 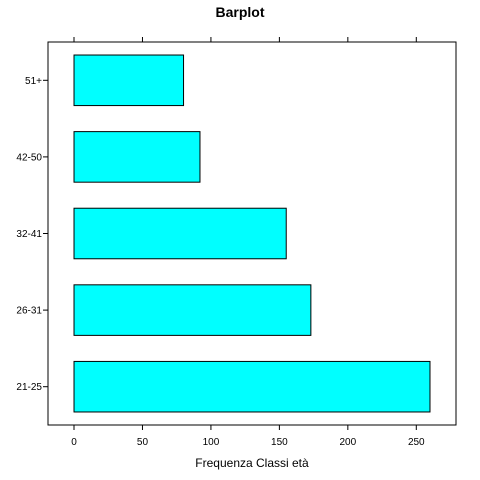 I want to click on chart-title: Barplot, so click(x=240, y=12).